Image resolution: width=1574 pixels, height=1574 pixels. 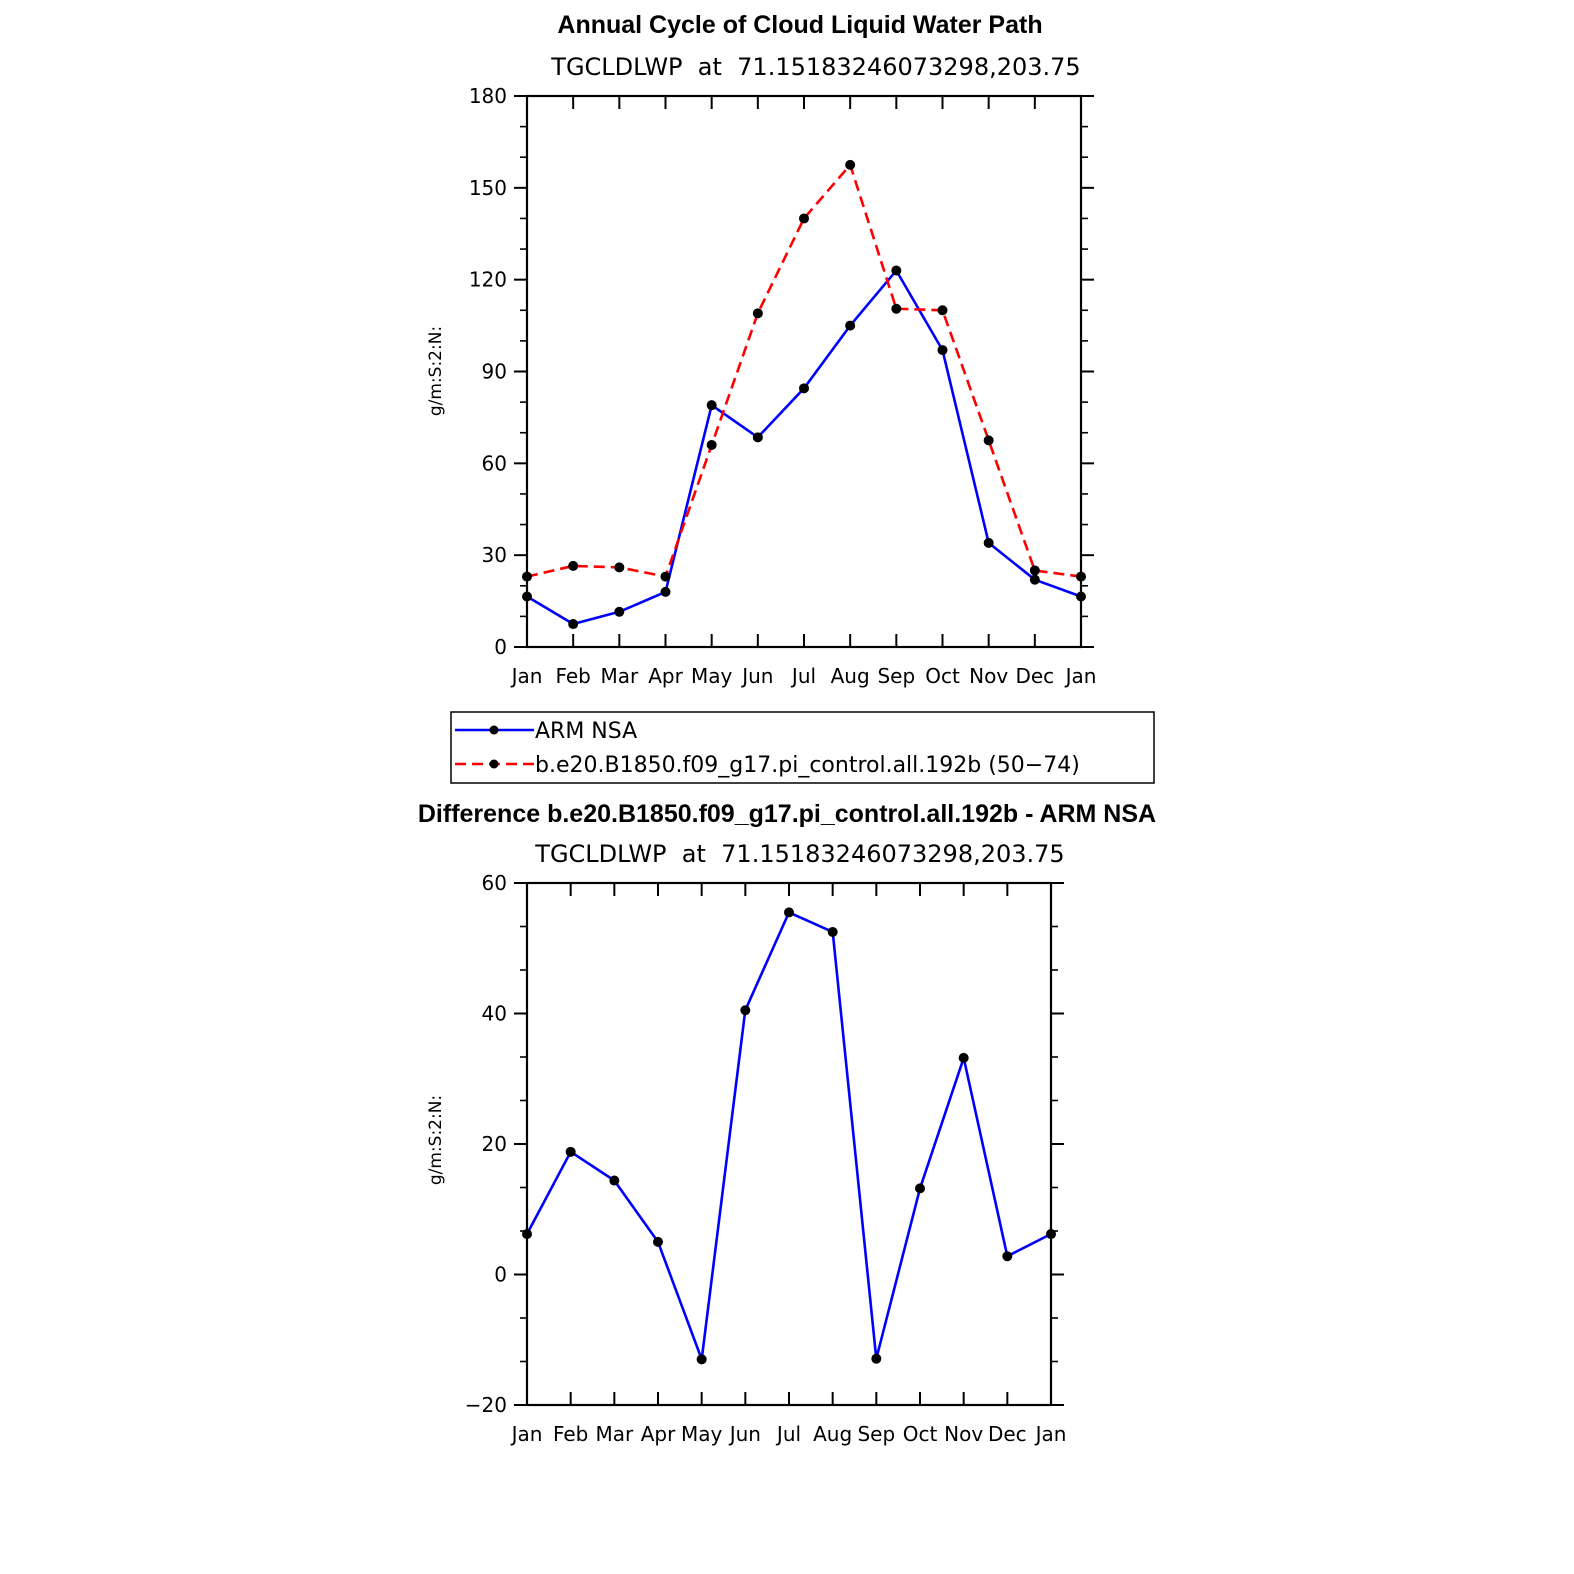 What do you see at coordinates (586, 731) in the screenshot?
I see `legend-label-arm-nsa: ARM NSA` at bounding box center [586, 731].